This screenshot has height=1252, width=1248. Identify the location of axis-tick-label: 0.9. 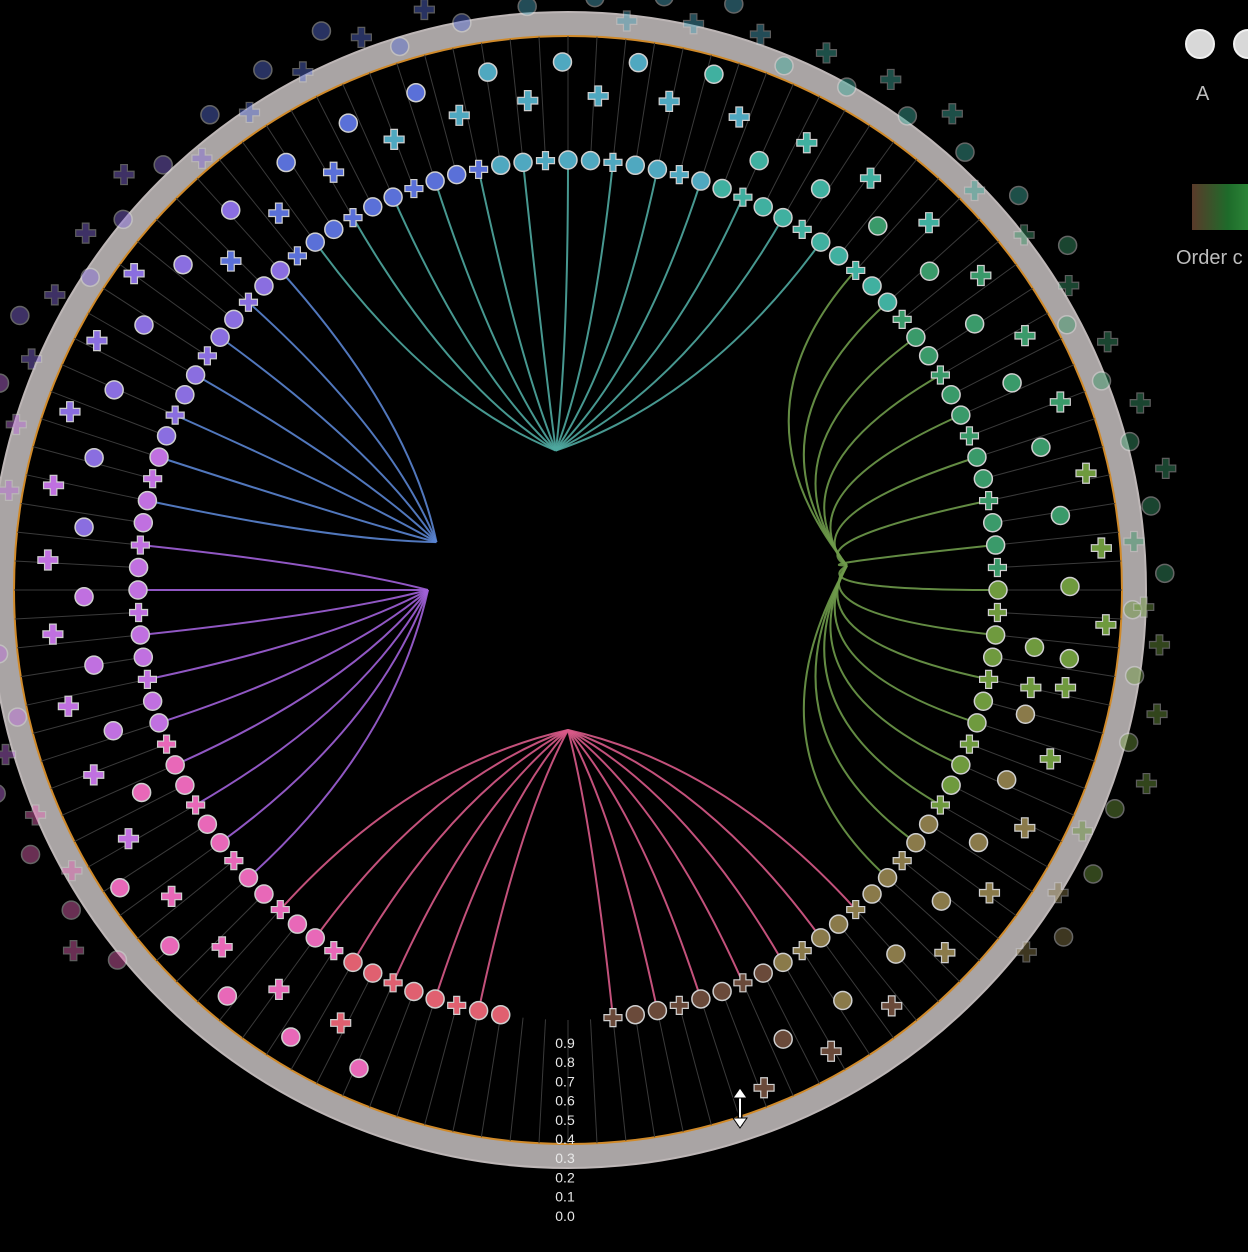
(565, 1043).